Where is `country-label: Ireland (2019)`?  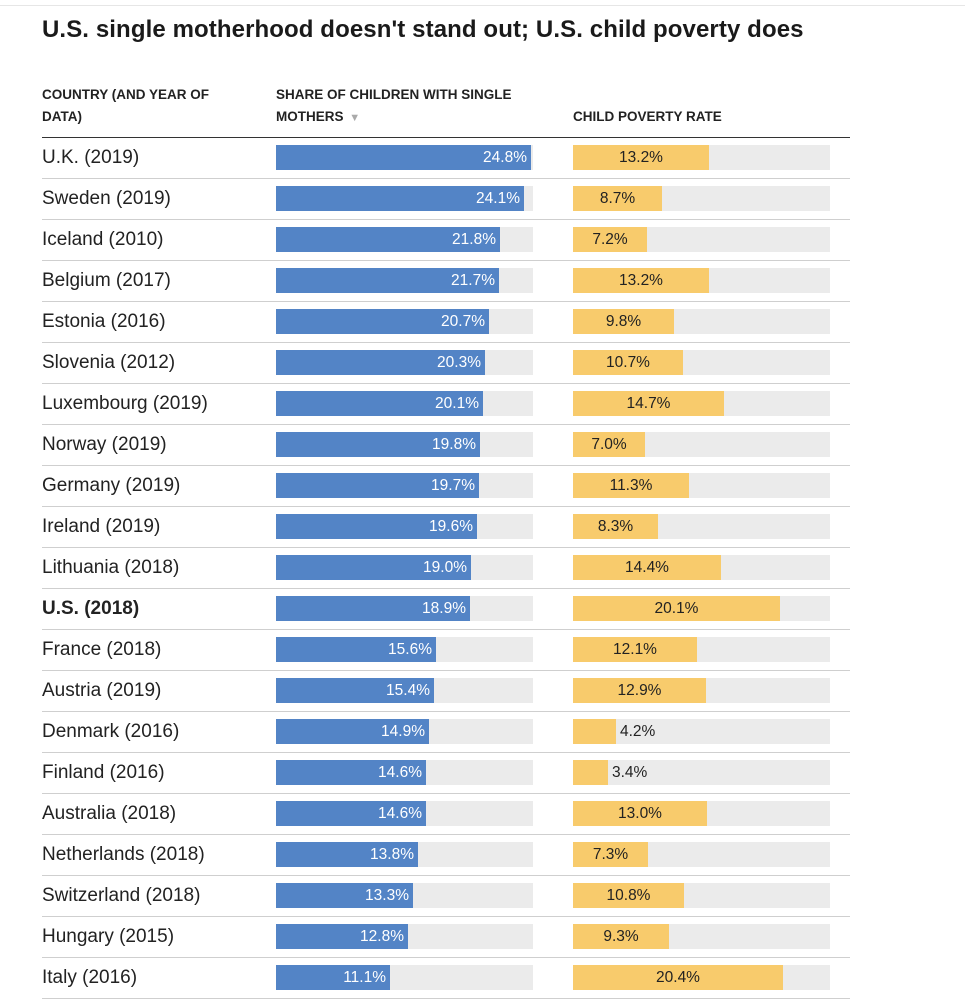 country-label: Ireland (2019) is located at coordinates (101, 526).